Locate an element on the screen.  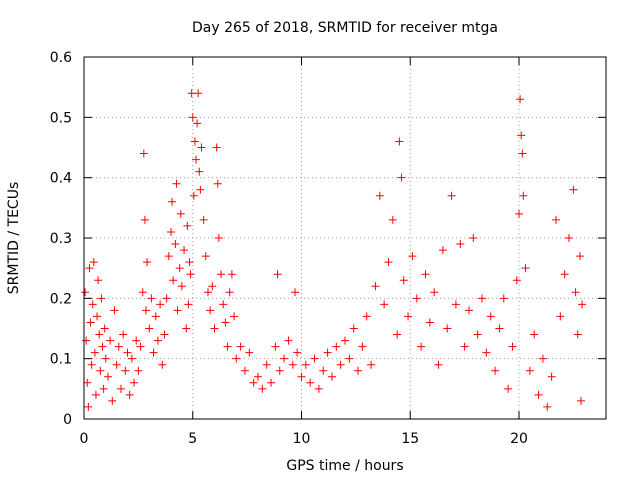
y-tick-label: 0.3 is located at coordinates (61, 239).